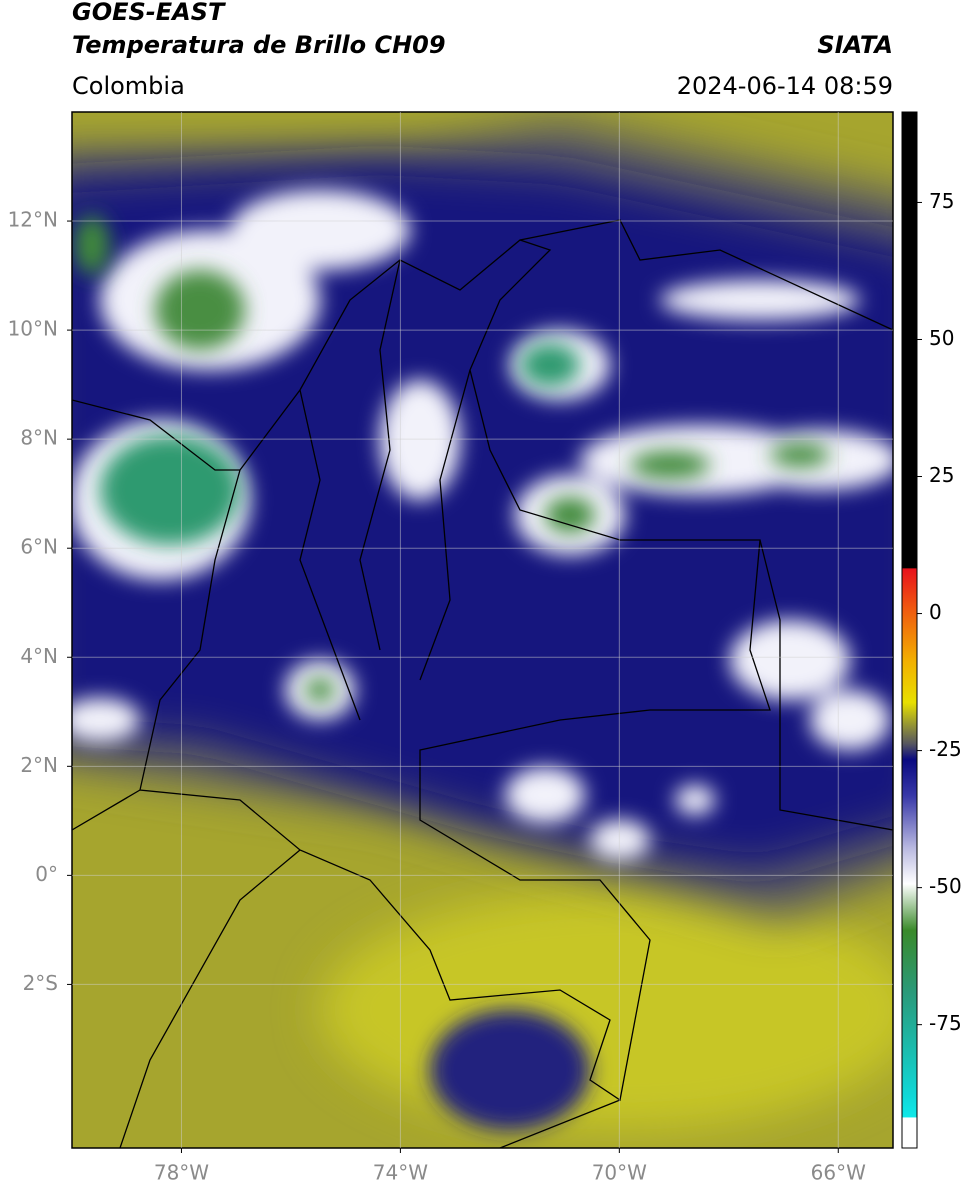  Describe the element at coordinates (941, 475) in the screenshot. I see `colorbar-tick-label: 25` at that location.